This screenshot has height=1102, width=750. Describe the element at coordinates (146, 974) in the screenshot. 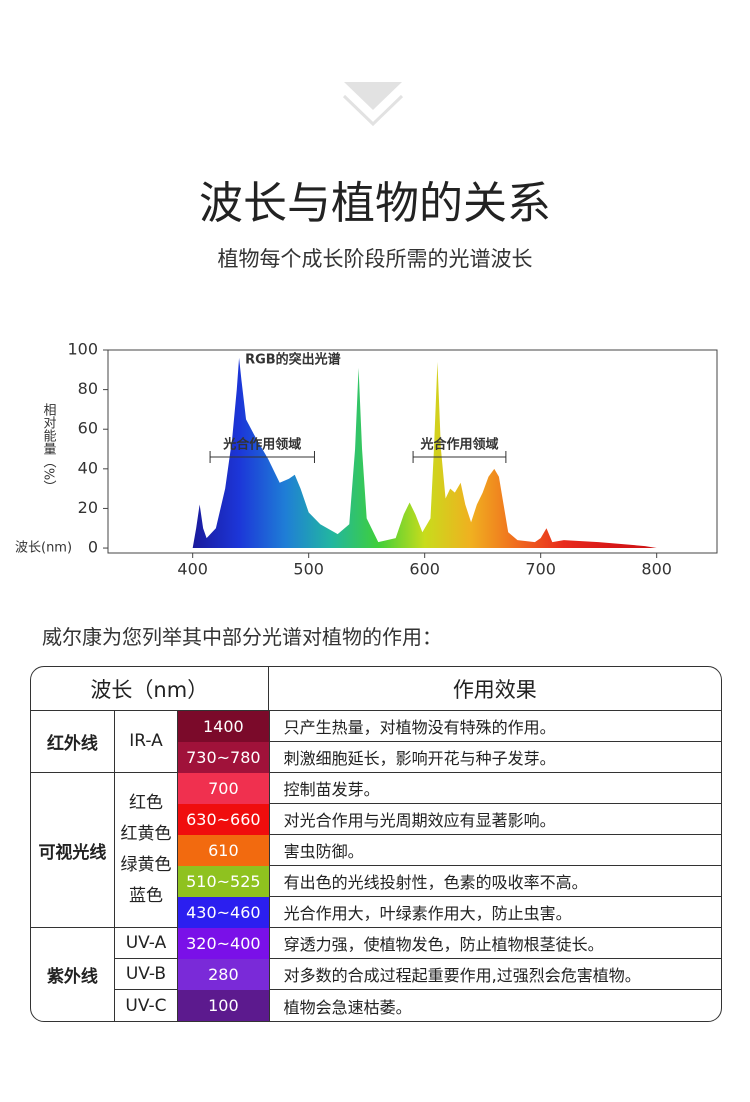

I see `sub-cell: UV-B` at that location.